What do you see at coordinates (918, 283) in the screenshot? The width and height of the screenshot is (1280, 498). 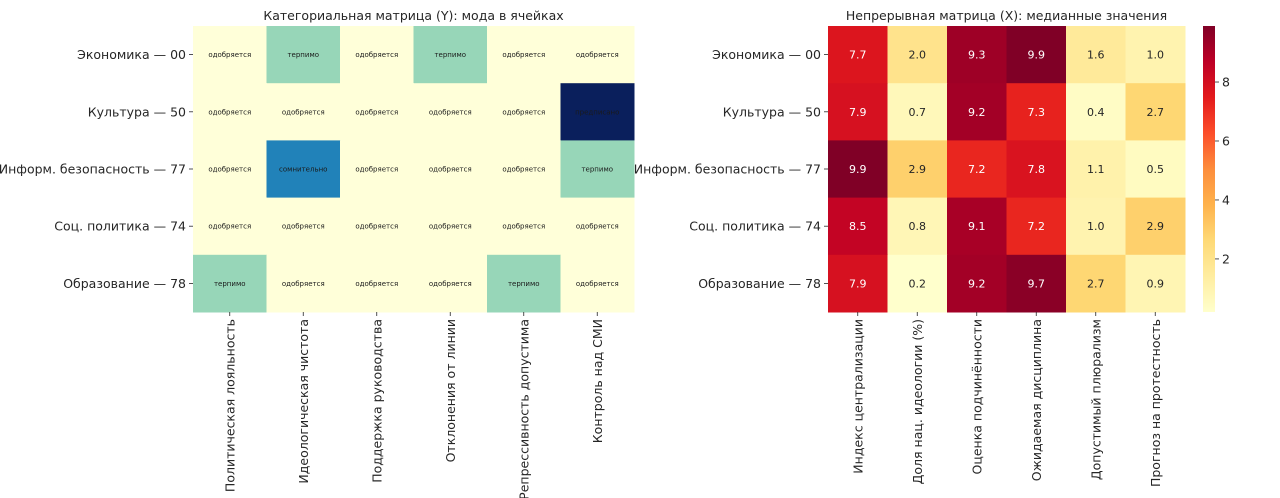 I see `value-cell-label: 0.2` at bounding box center [918, 283].